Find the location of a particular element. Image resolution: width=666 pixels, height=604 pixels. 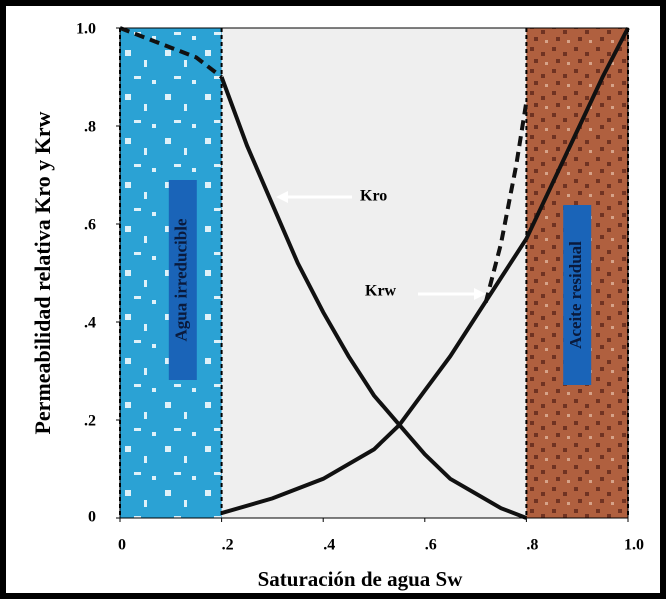

region-label: Aceite residual is located at coordinates (575, 295).